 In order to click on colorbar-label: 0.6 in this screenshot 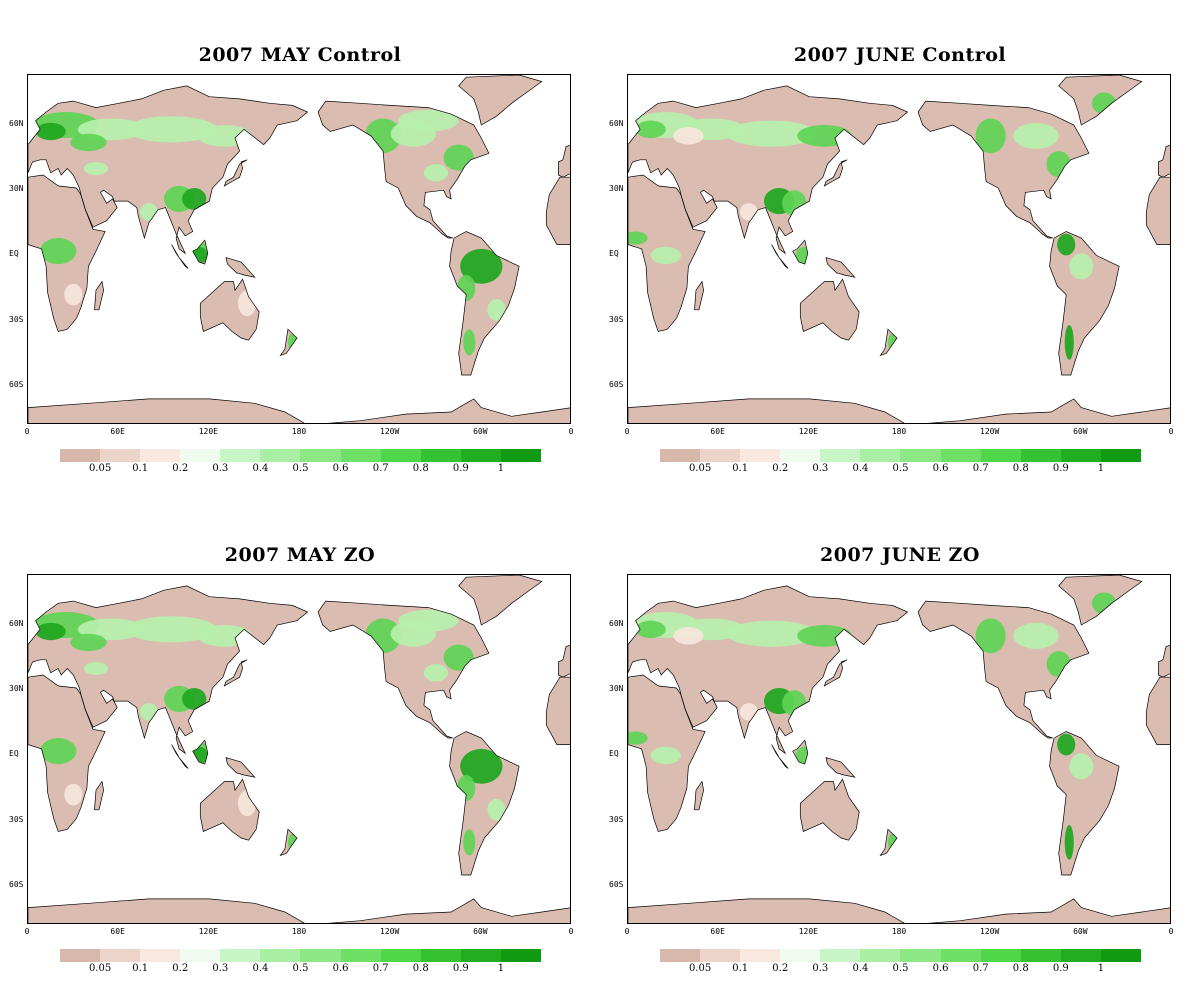, I will do `click(340, 468)`.